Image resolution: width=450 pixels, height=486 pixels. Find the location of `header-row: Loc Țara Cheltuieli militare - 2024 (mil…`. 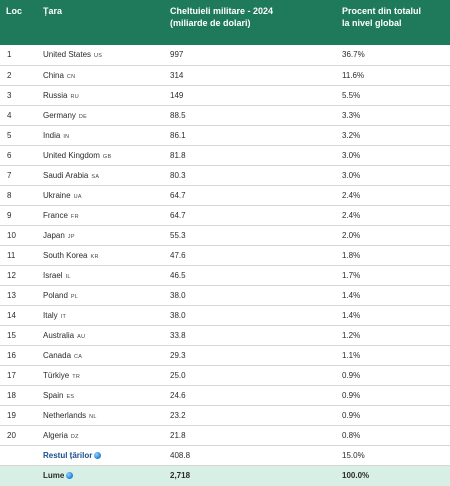

header-row: Loc Țara Cheltuieli militare - 2024 (mil… is located at coordinates (225, 22).